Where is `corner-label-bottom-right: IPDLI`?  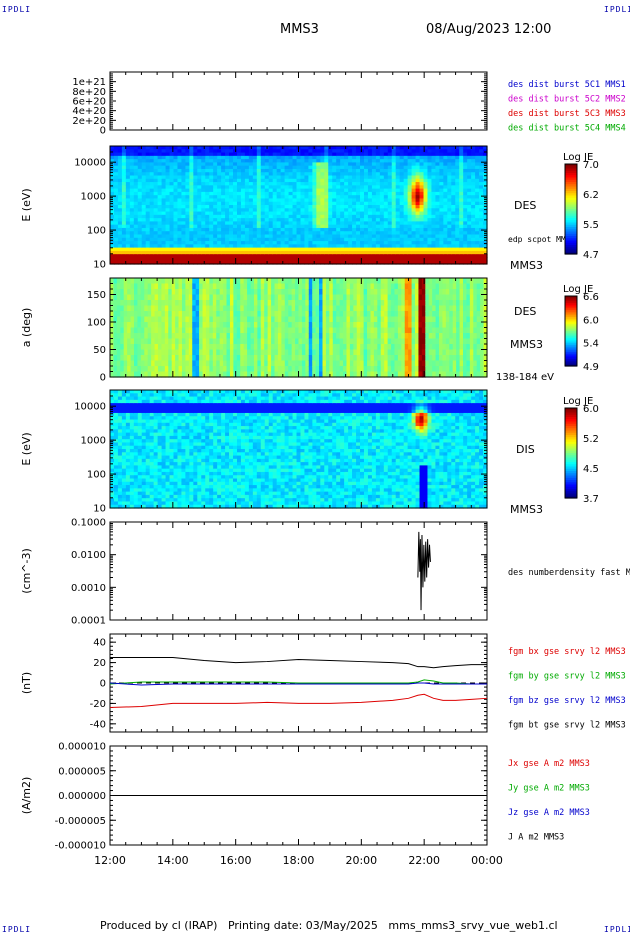 corner-label-bottom-right: IPDLI is located at coordinates (617, 929).